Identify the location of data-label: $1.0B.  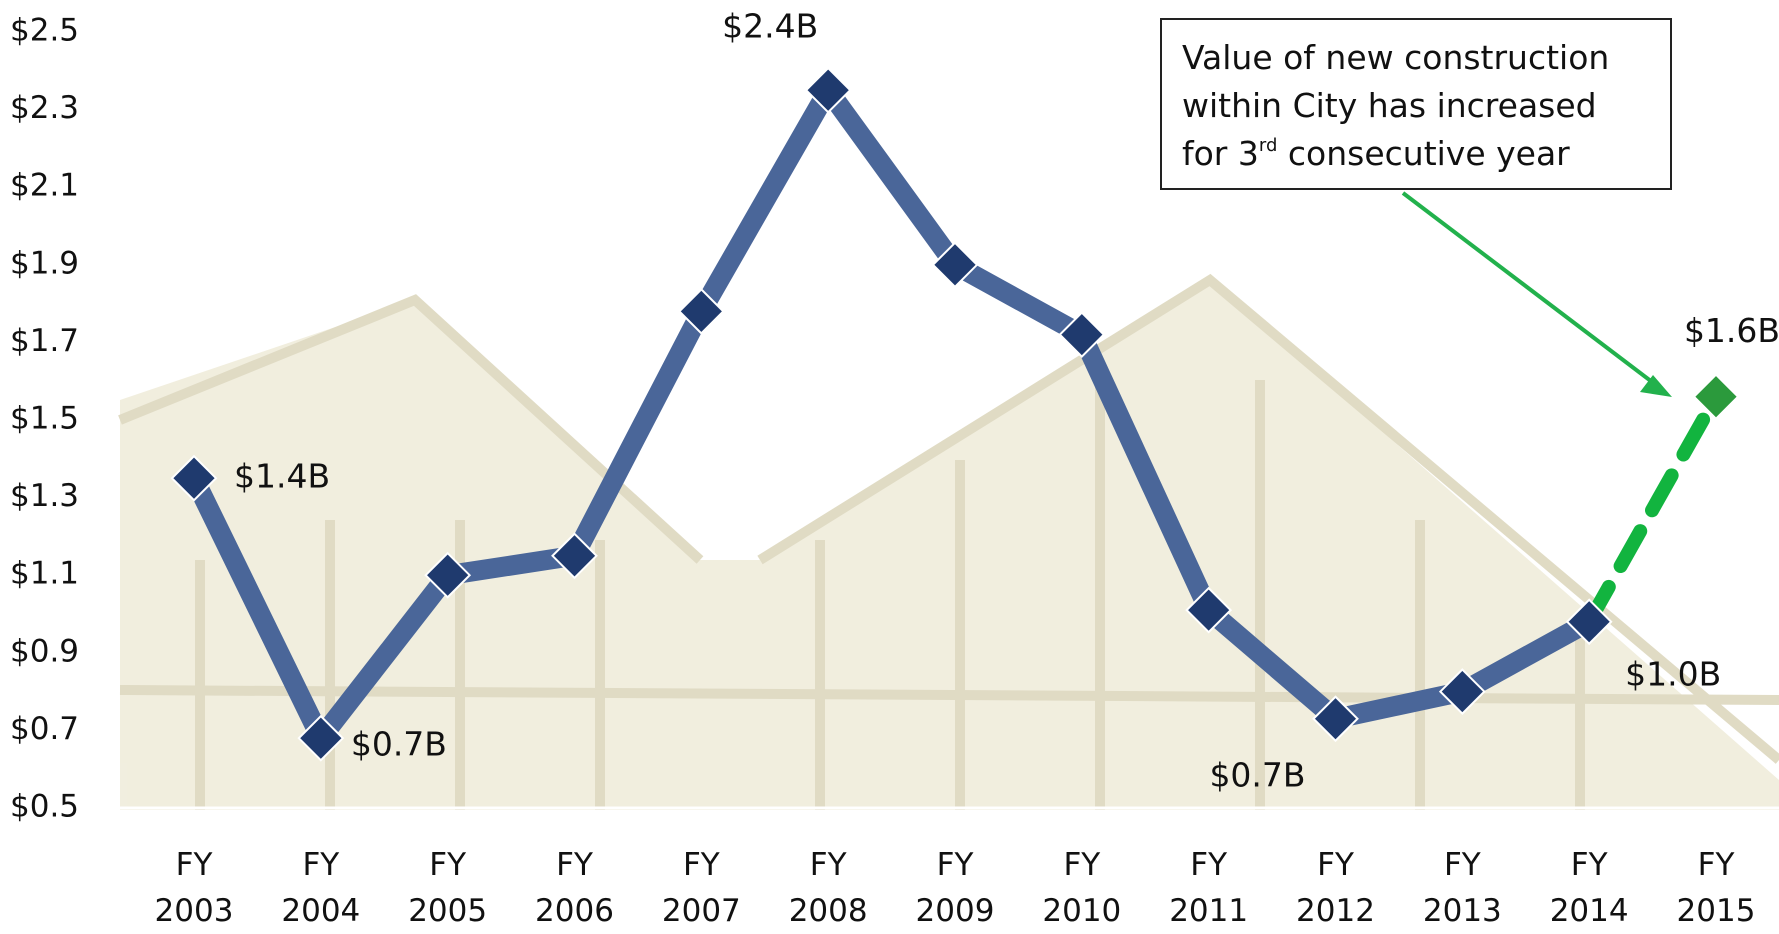
(1673, 673).